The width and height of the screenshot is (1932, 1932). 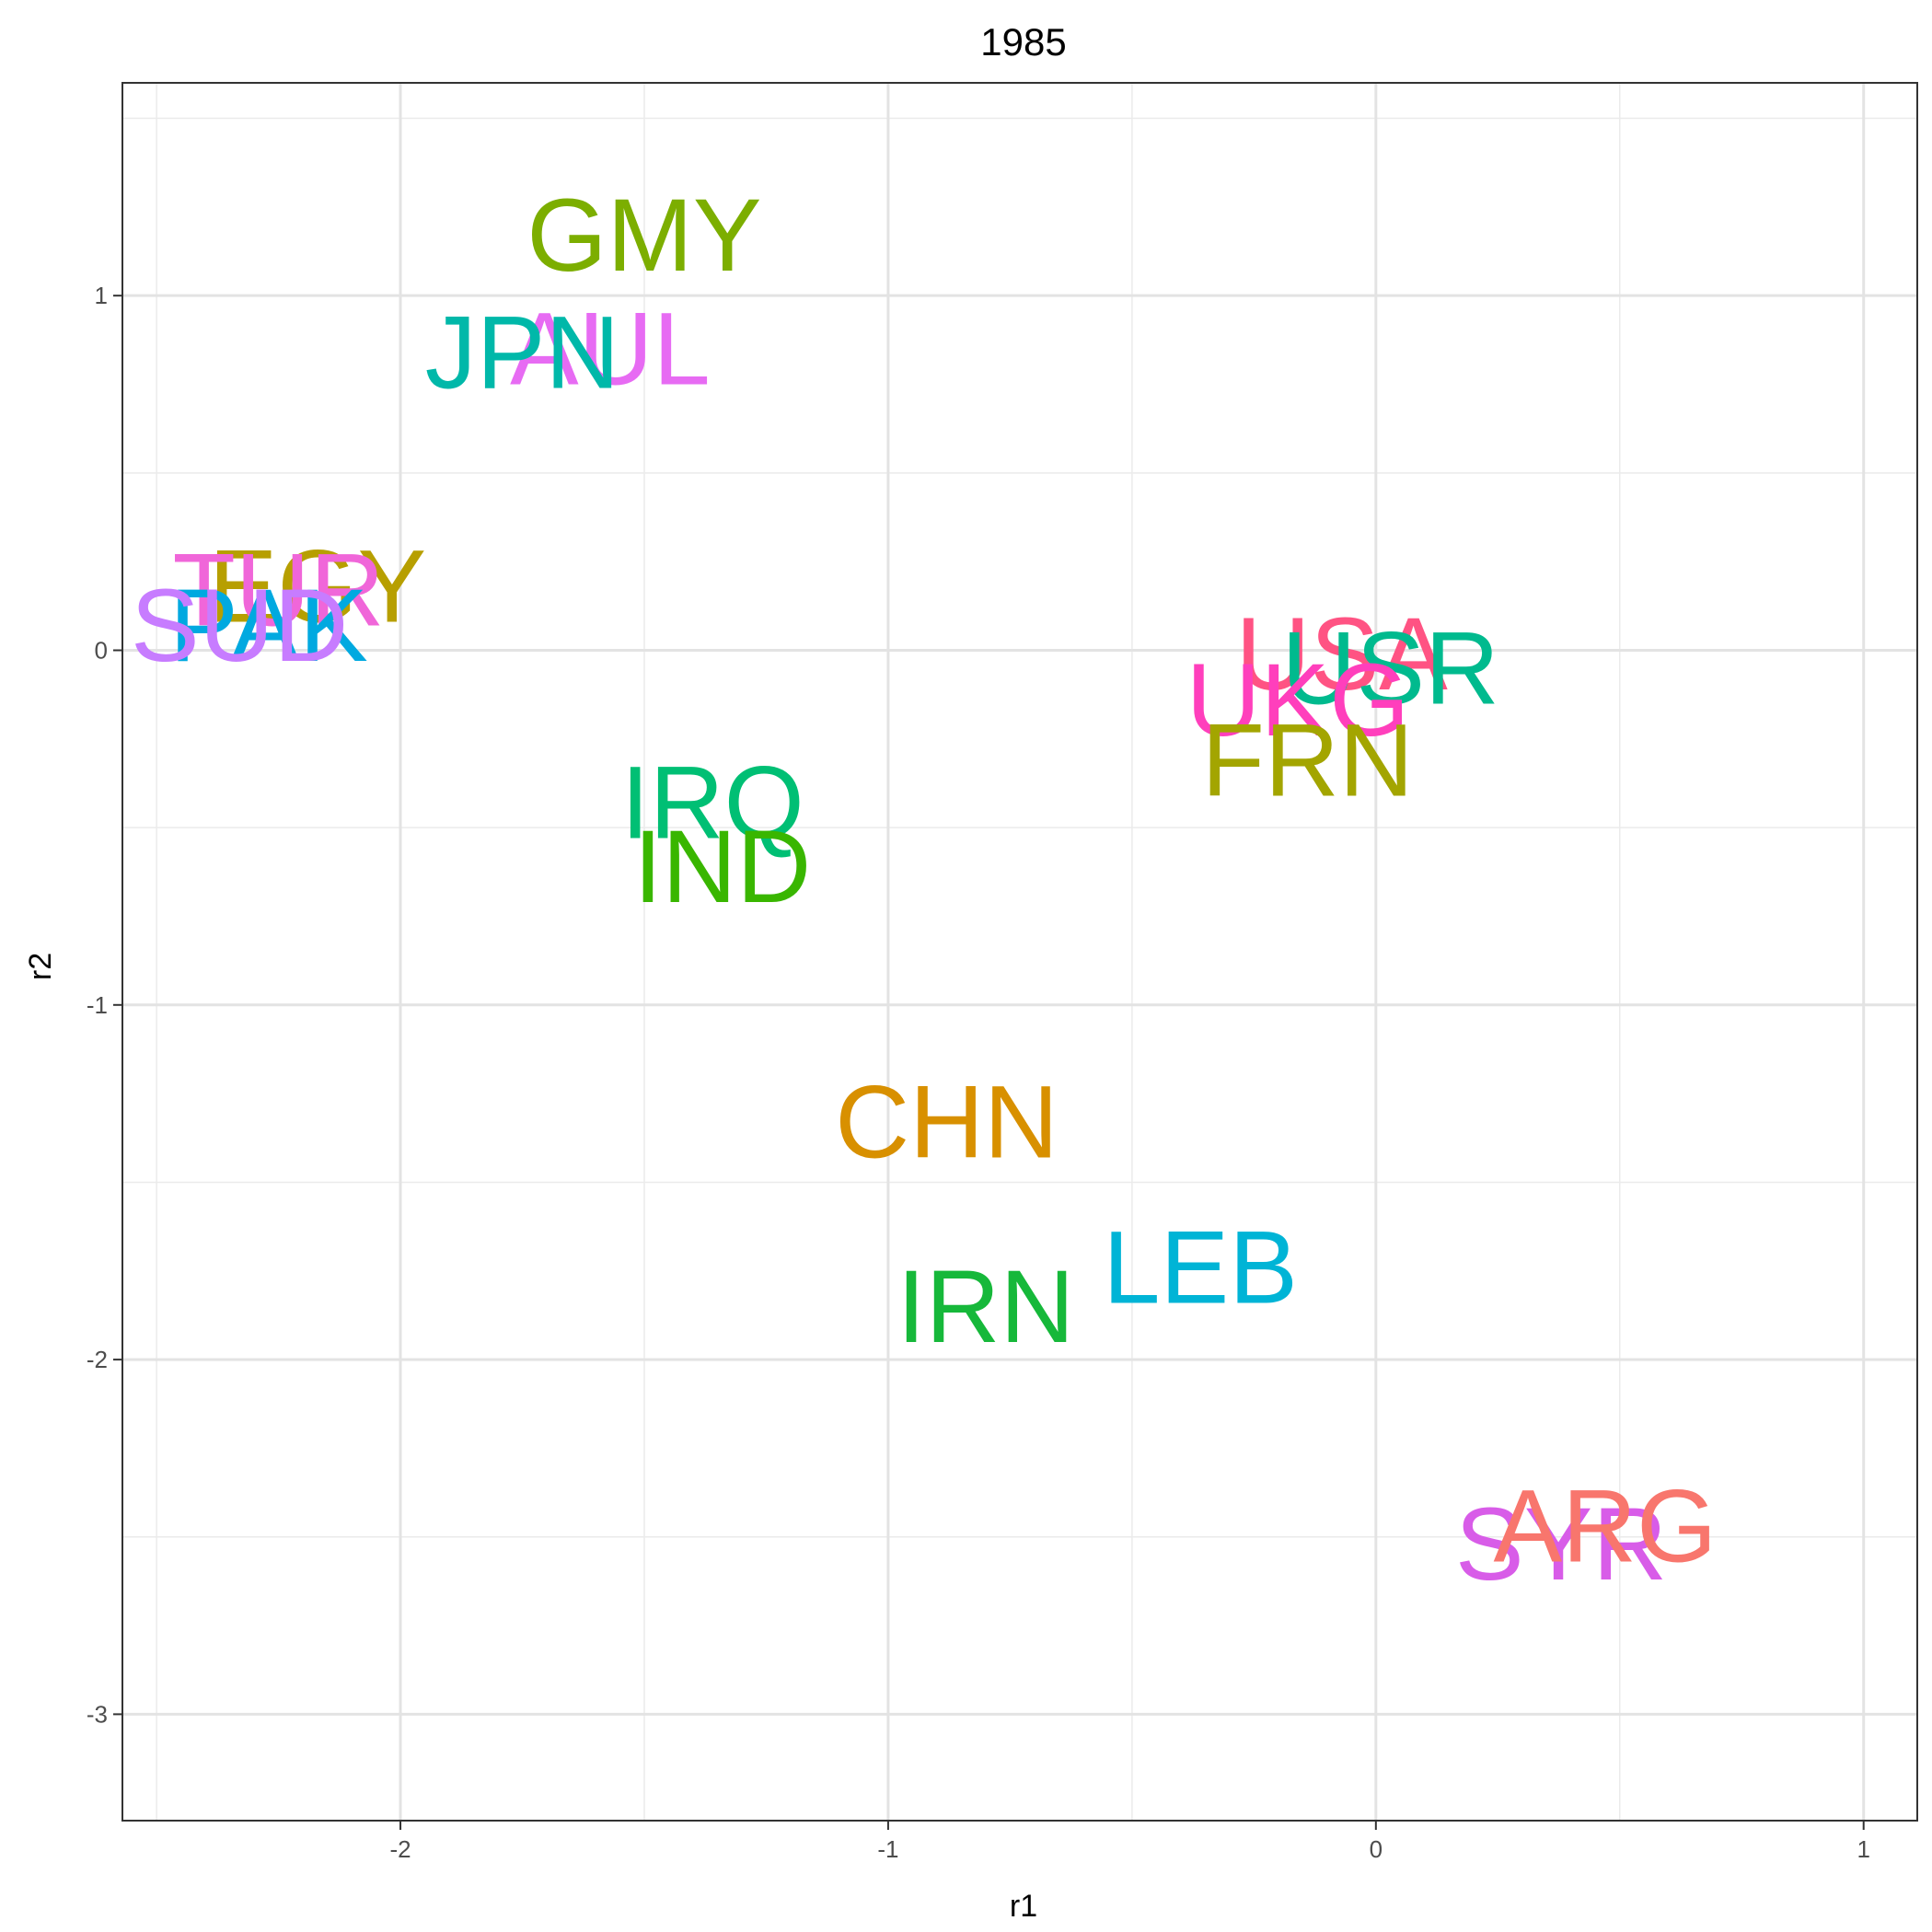 What do you see at coordinates (1342, 653) in the screenshot?
I see `point-label-usa: USA` at bounding box center [1342, 653].